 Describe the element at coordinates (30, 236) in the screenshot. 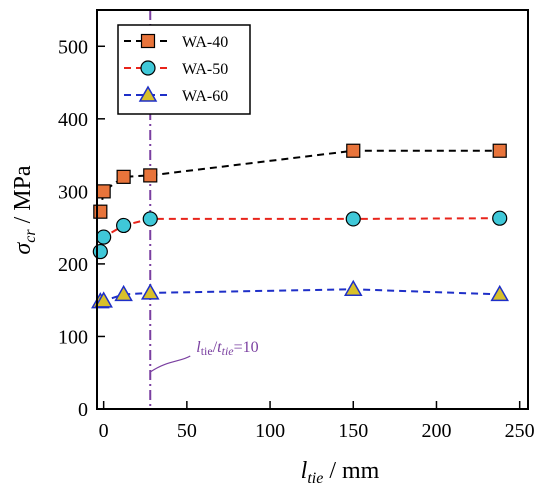

I see `y-axis-title-sub: cr` at that location.